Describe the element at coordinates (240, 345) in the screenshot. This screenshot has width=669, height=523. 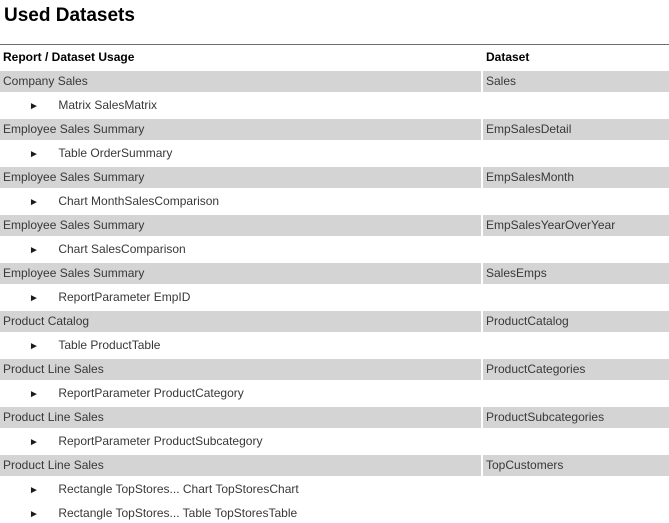
I see `usage-cell: ► Table ProductTable` at that location.